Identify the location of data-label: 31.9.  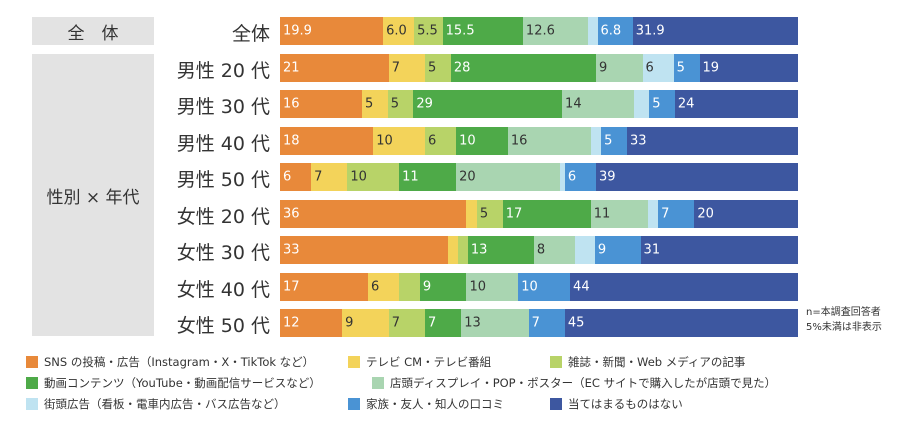
(650, 31).